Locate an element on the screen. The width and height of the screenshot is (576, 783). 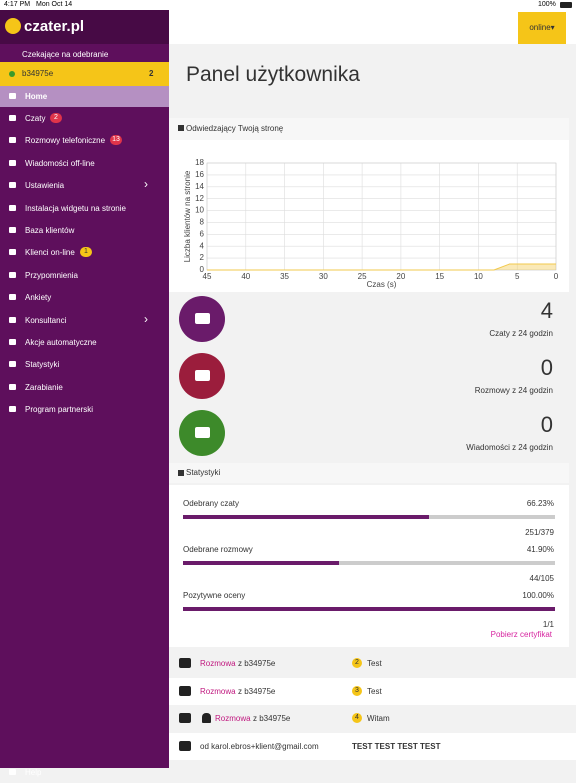
y-tick-label: 2 is located at coordinates (202, 257).